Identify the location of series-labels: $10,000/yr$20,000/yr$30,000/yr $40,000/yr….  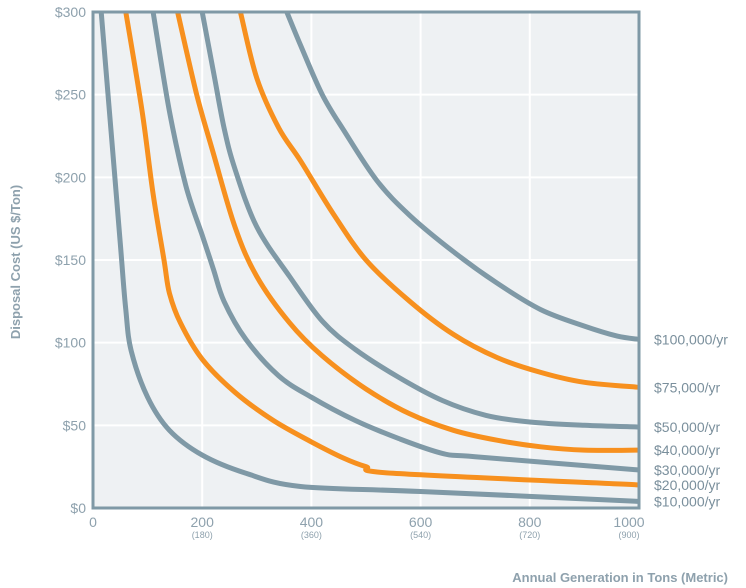
(691, 420).